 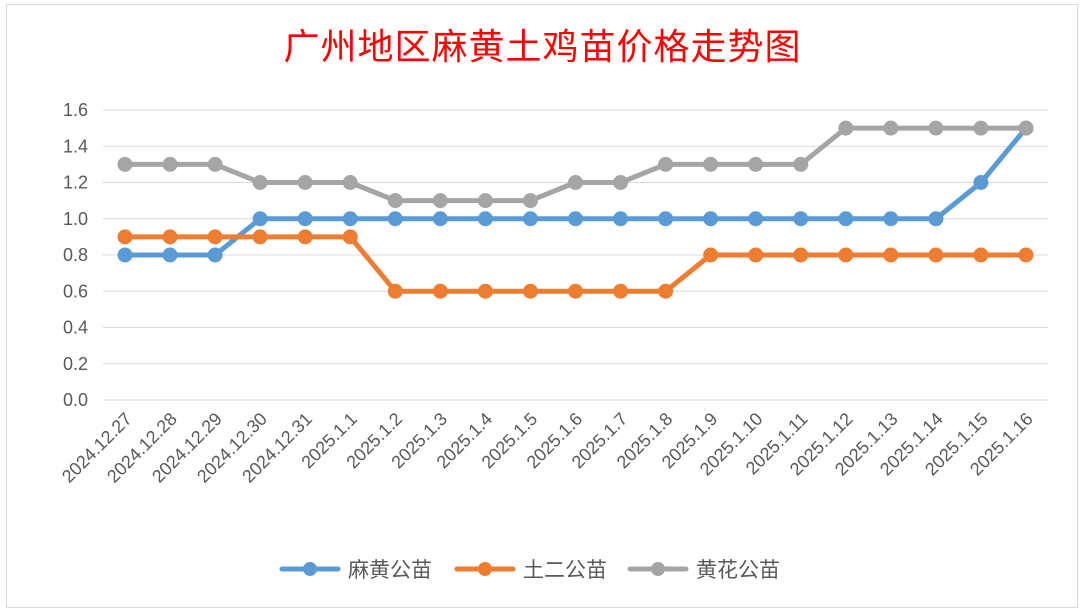 What do you see at coordinates (565, 570) in the screenshot?
I see `legend-label: 土二公苗` at bounding box center [565, 570].